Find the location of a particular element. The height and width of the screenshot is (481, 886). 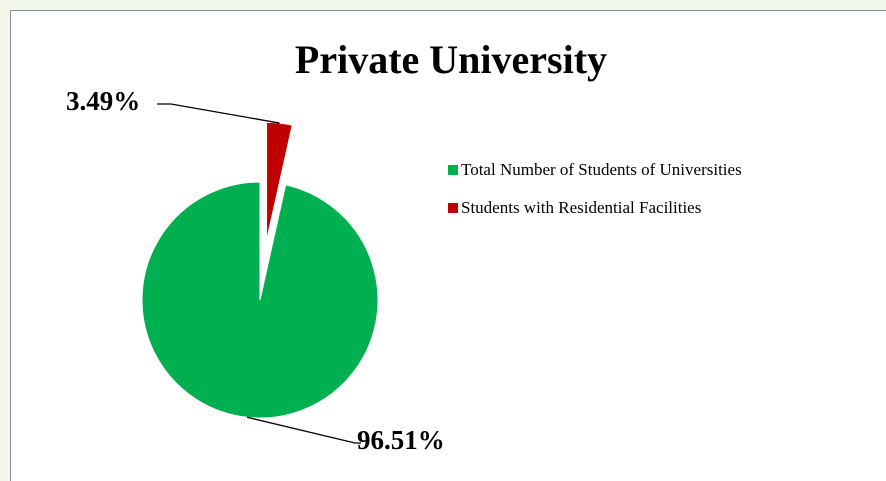

chart-title: Private University is located at coordinates (451, 59).